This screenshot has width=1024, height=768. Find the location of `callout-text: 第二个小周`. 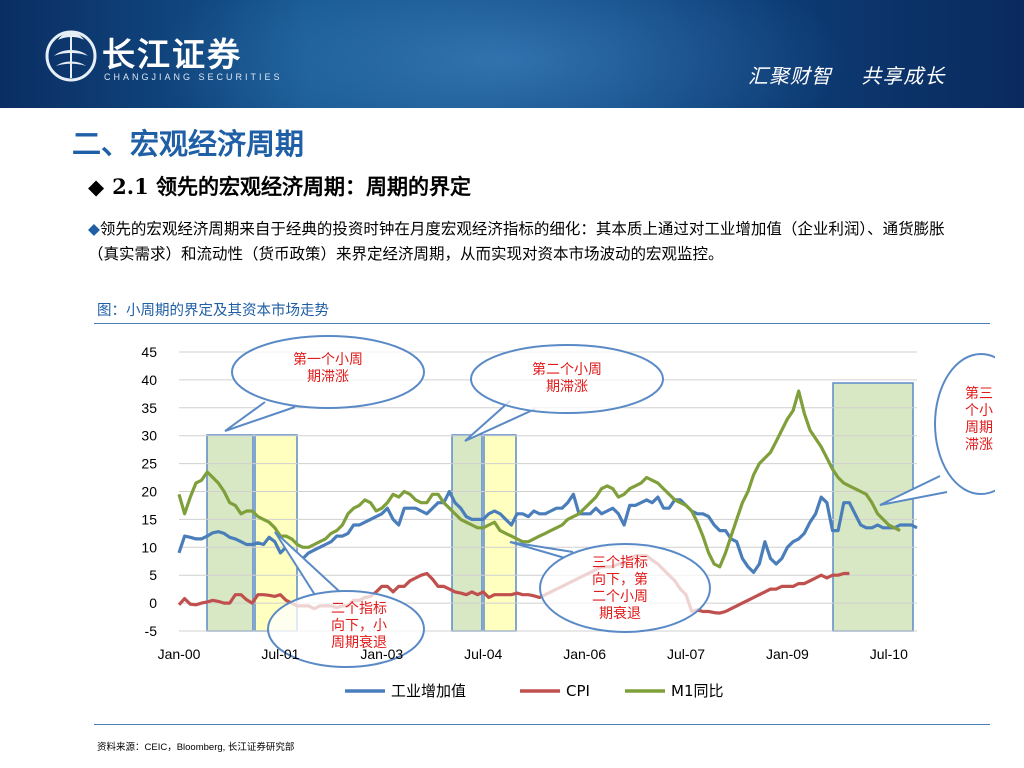

callout-text: 第二个小周 is located at coordinates (567, 369).